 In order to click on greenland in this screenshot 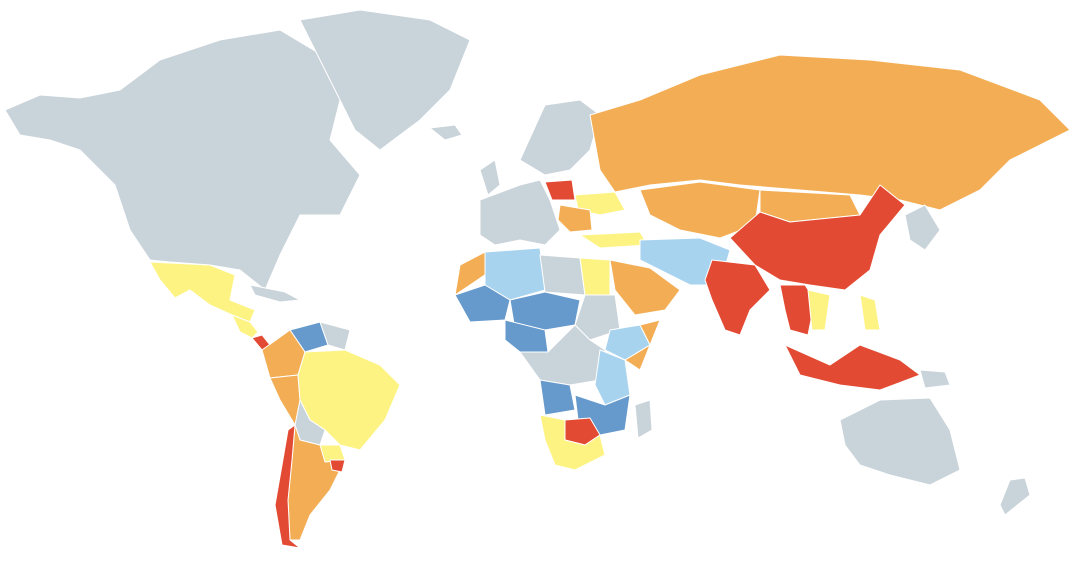, I will do `click(385, 80)`.